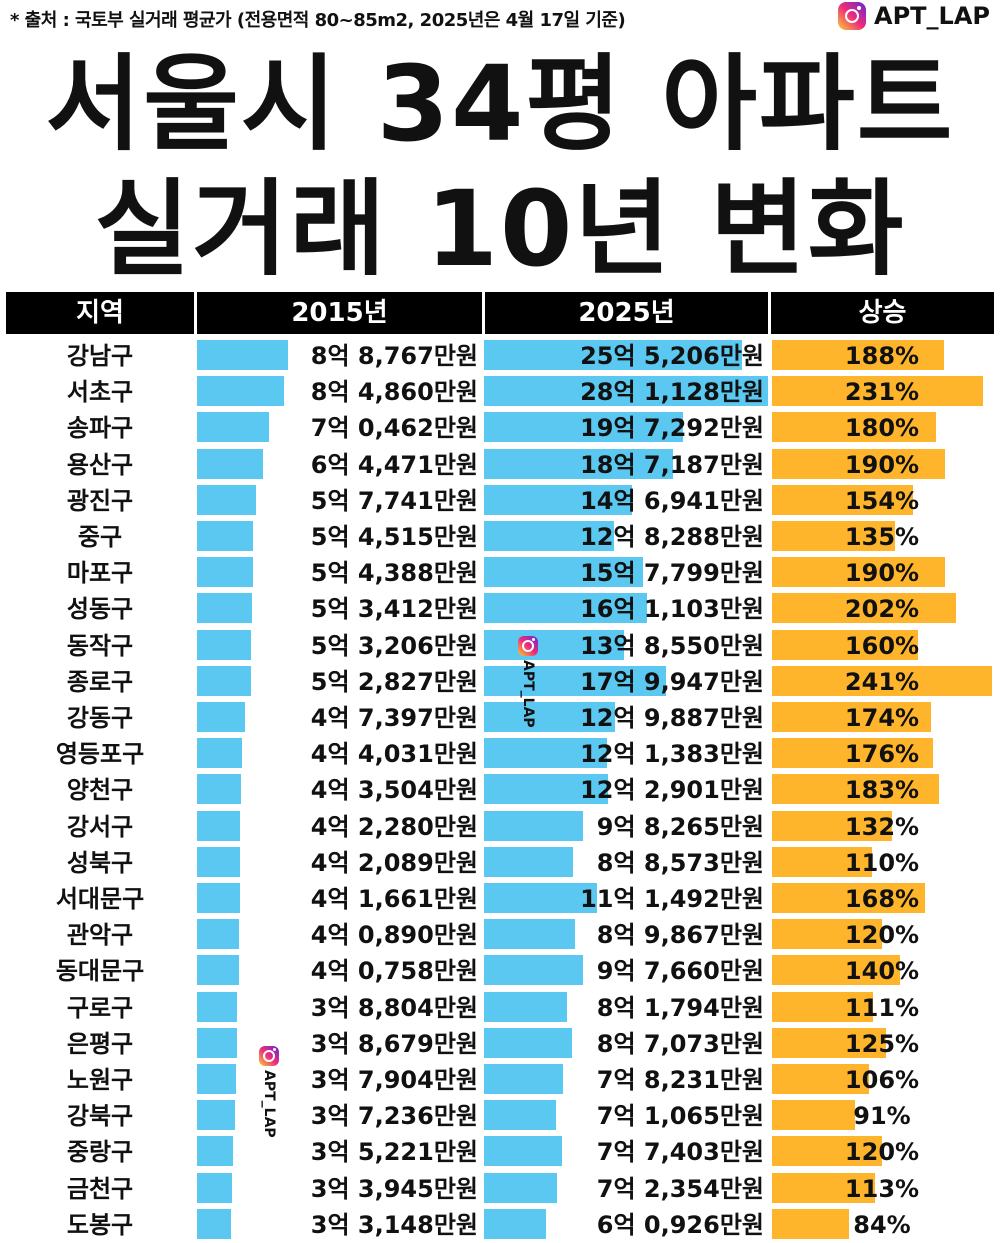 This screenshot has height=1243, width=1000. I want to click on value-2015: 3억 8,679만원, so click(394, 1043).